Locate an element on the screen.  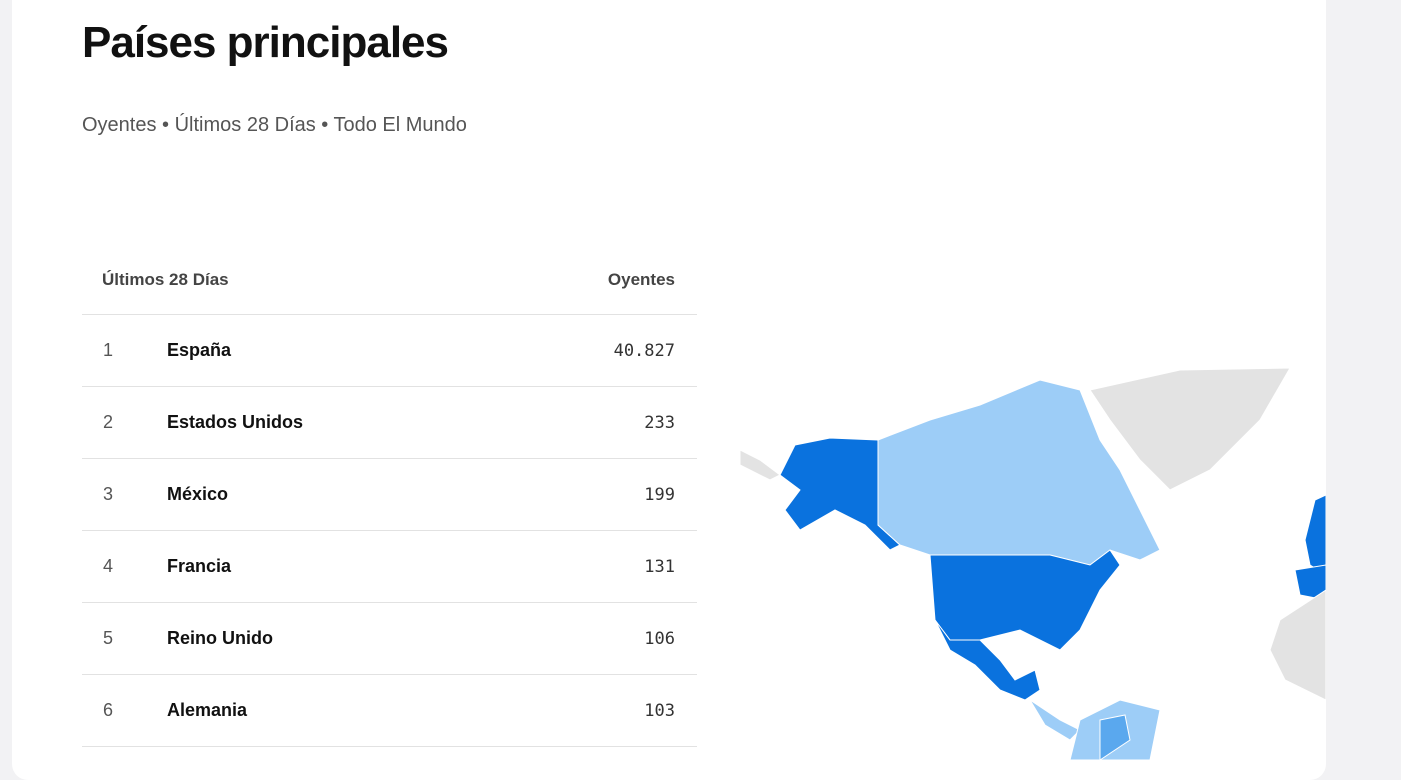
country: México is located at coordinates (314, 494).